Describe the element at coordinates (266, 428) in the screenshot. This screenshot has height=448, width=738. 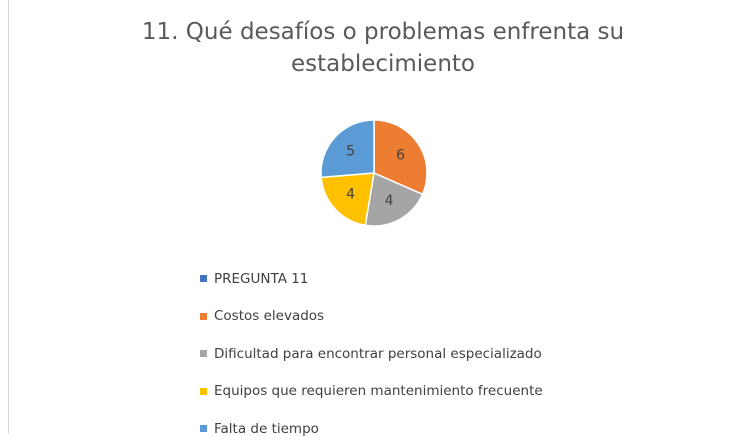
I see `legend-label: Falta de tiempo` at that location.